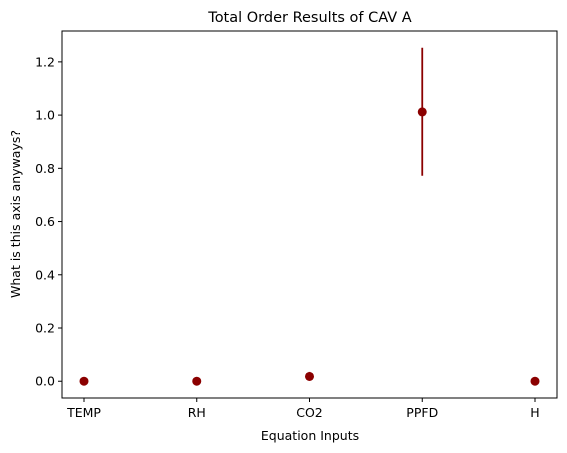 This screenshot has height=453, width=567. What do you see at coordinates (45, 274) in the screenshot?
I see `y-tick-label: 0.4` at bounding box center [45, 274].